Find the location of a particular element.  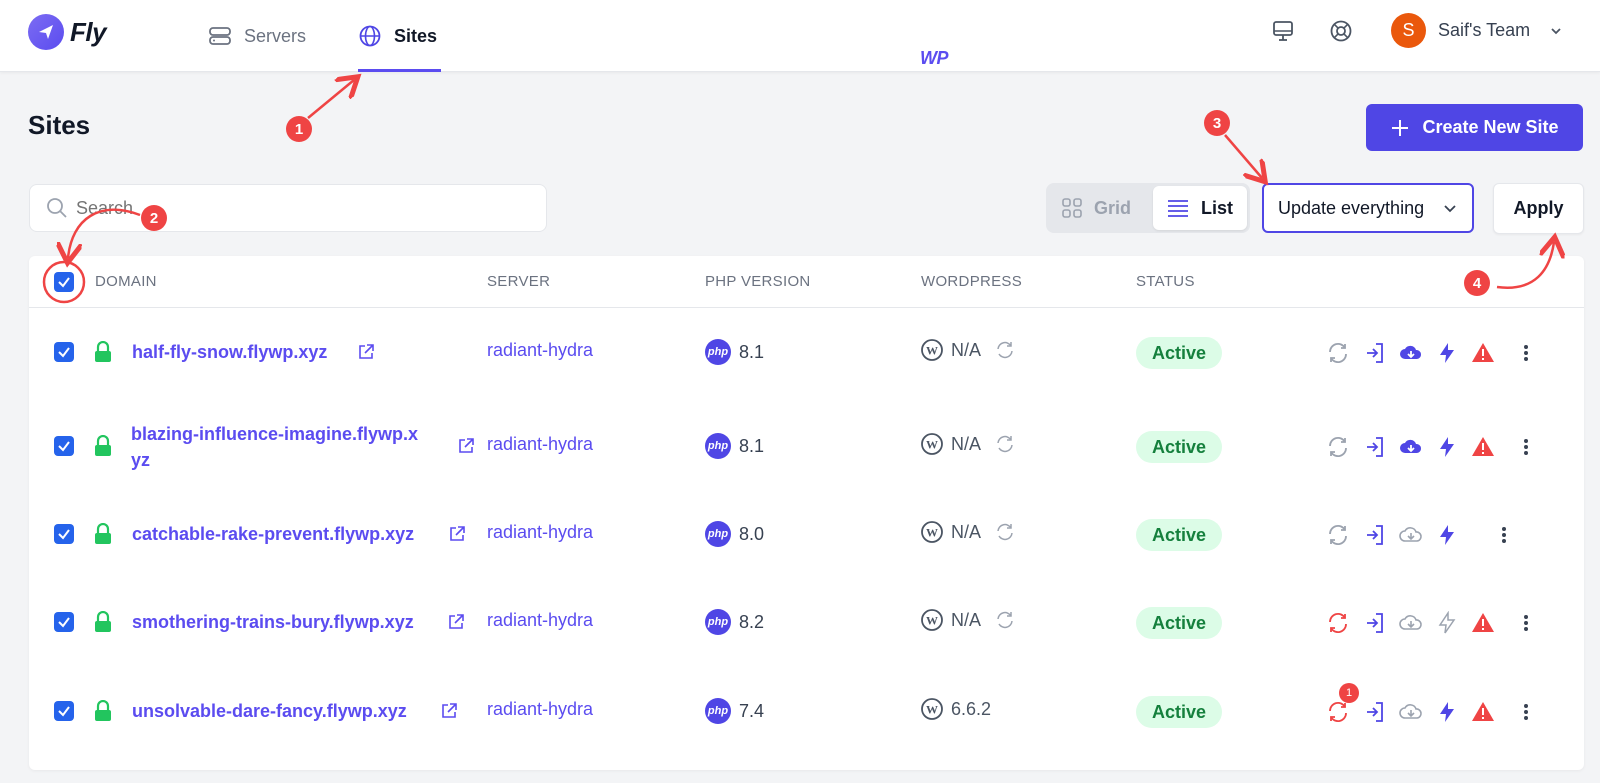

site-domain-link: smothering-trains-bury.flywp.xyz is located at coordinates (273, 622).